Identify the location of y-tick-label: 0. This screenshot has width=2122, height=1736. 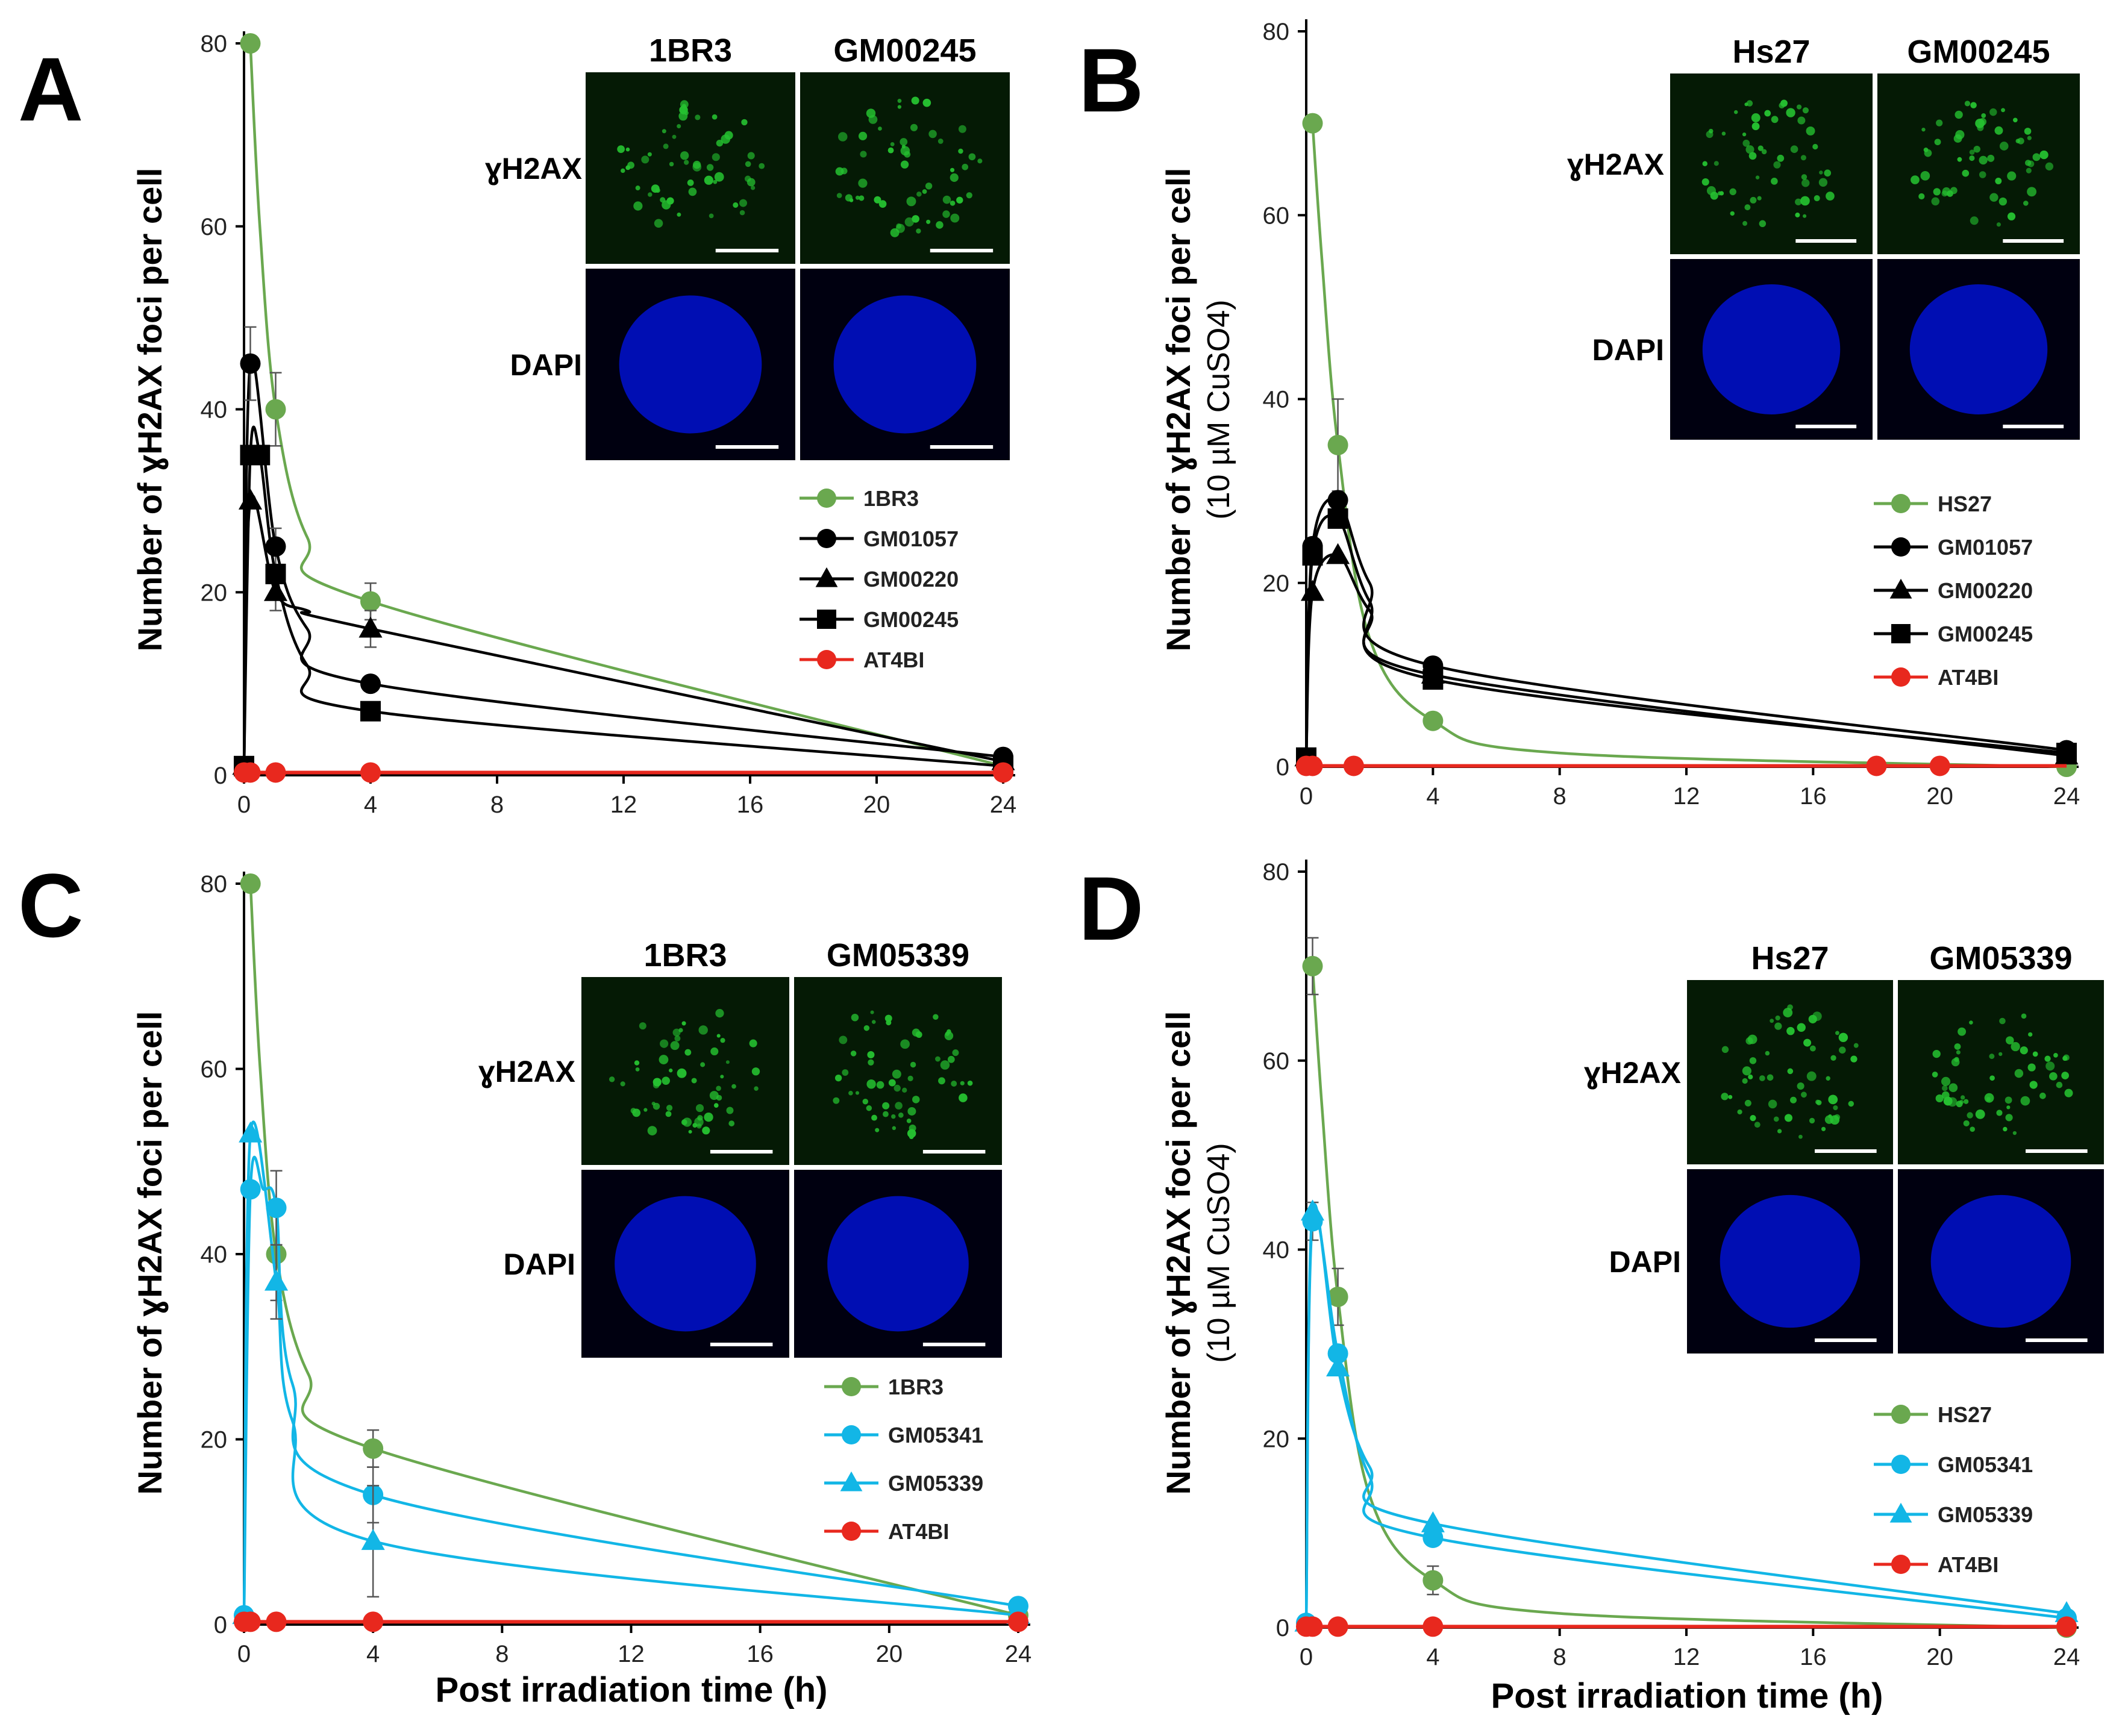
(1282, 1628).